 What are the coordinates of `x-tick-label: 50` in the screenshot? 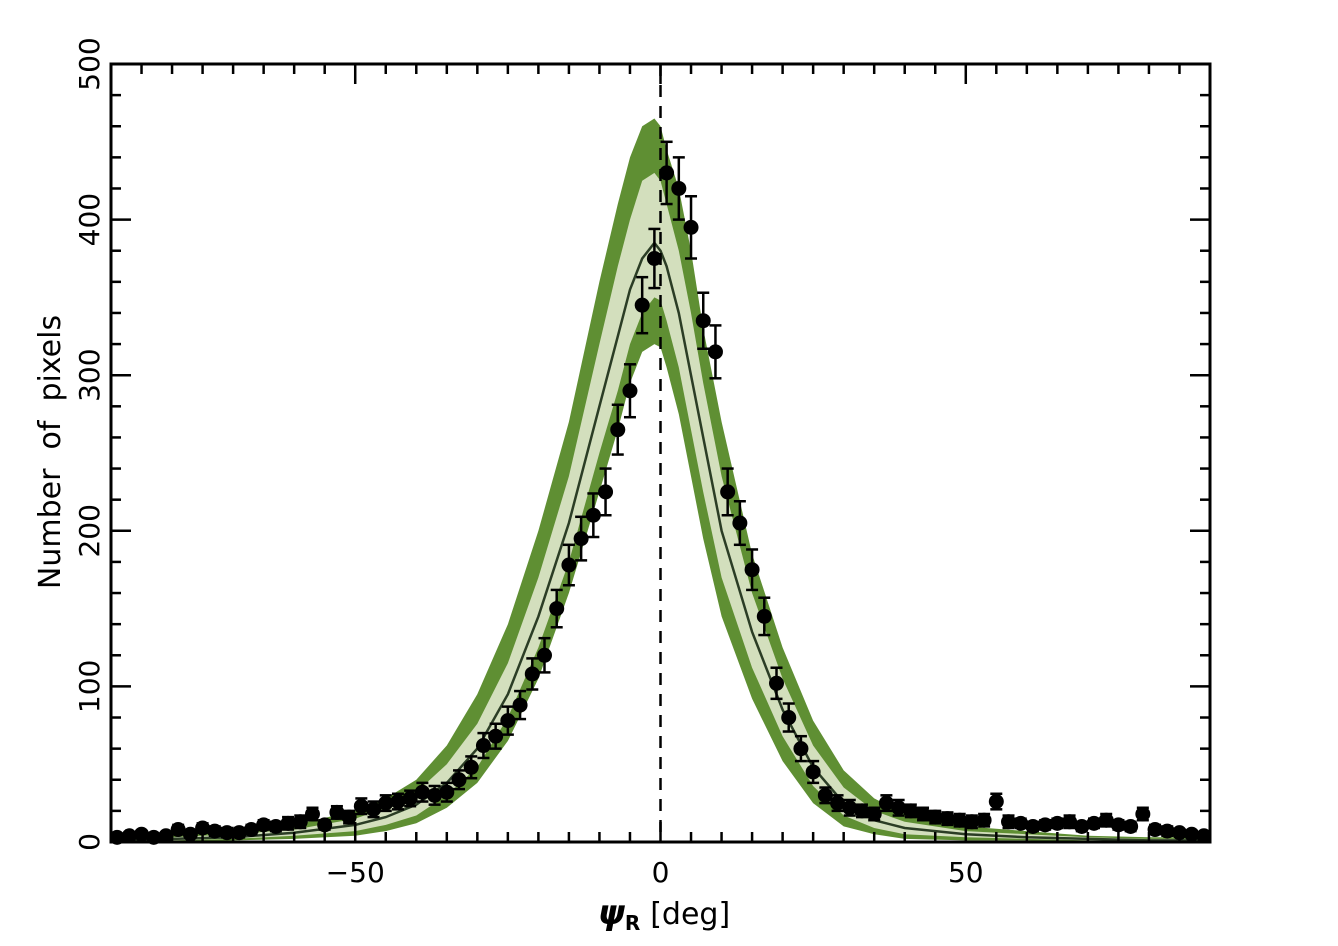 It's located at (966, 872).